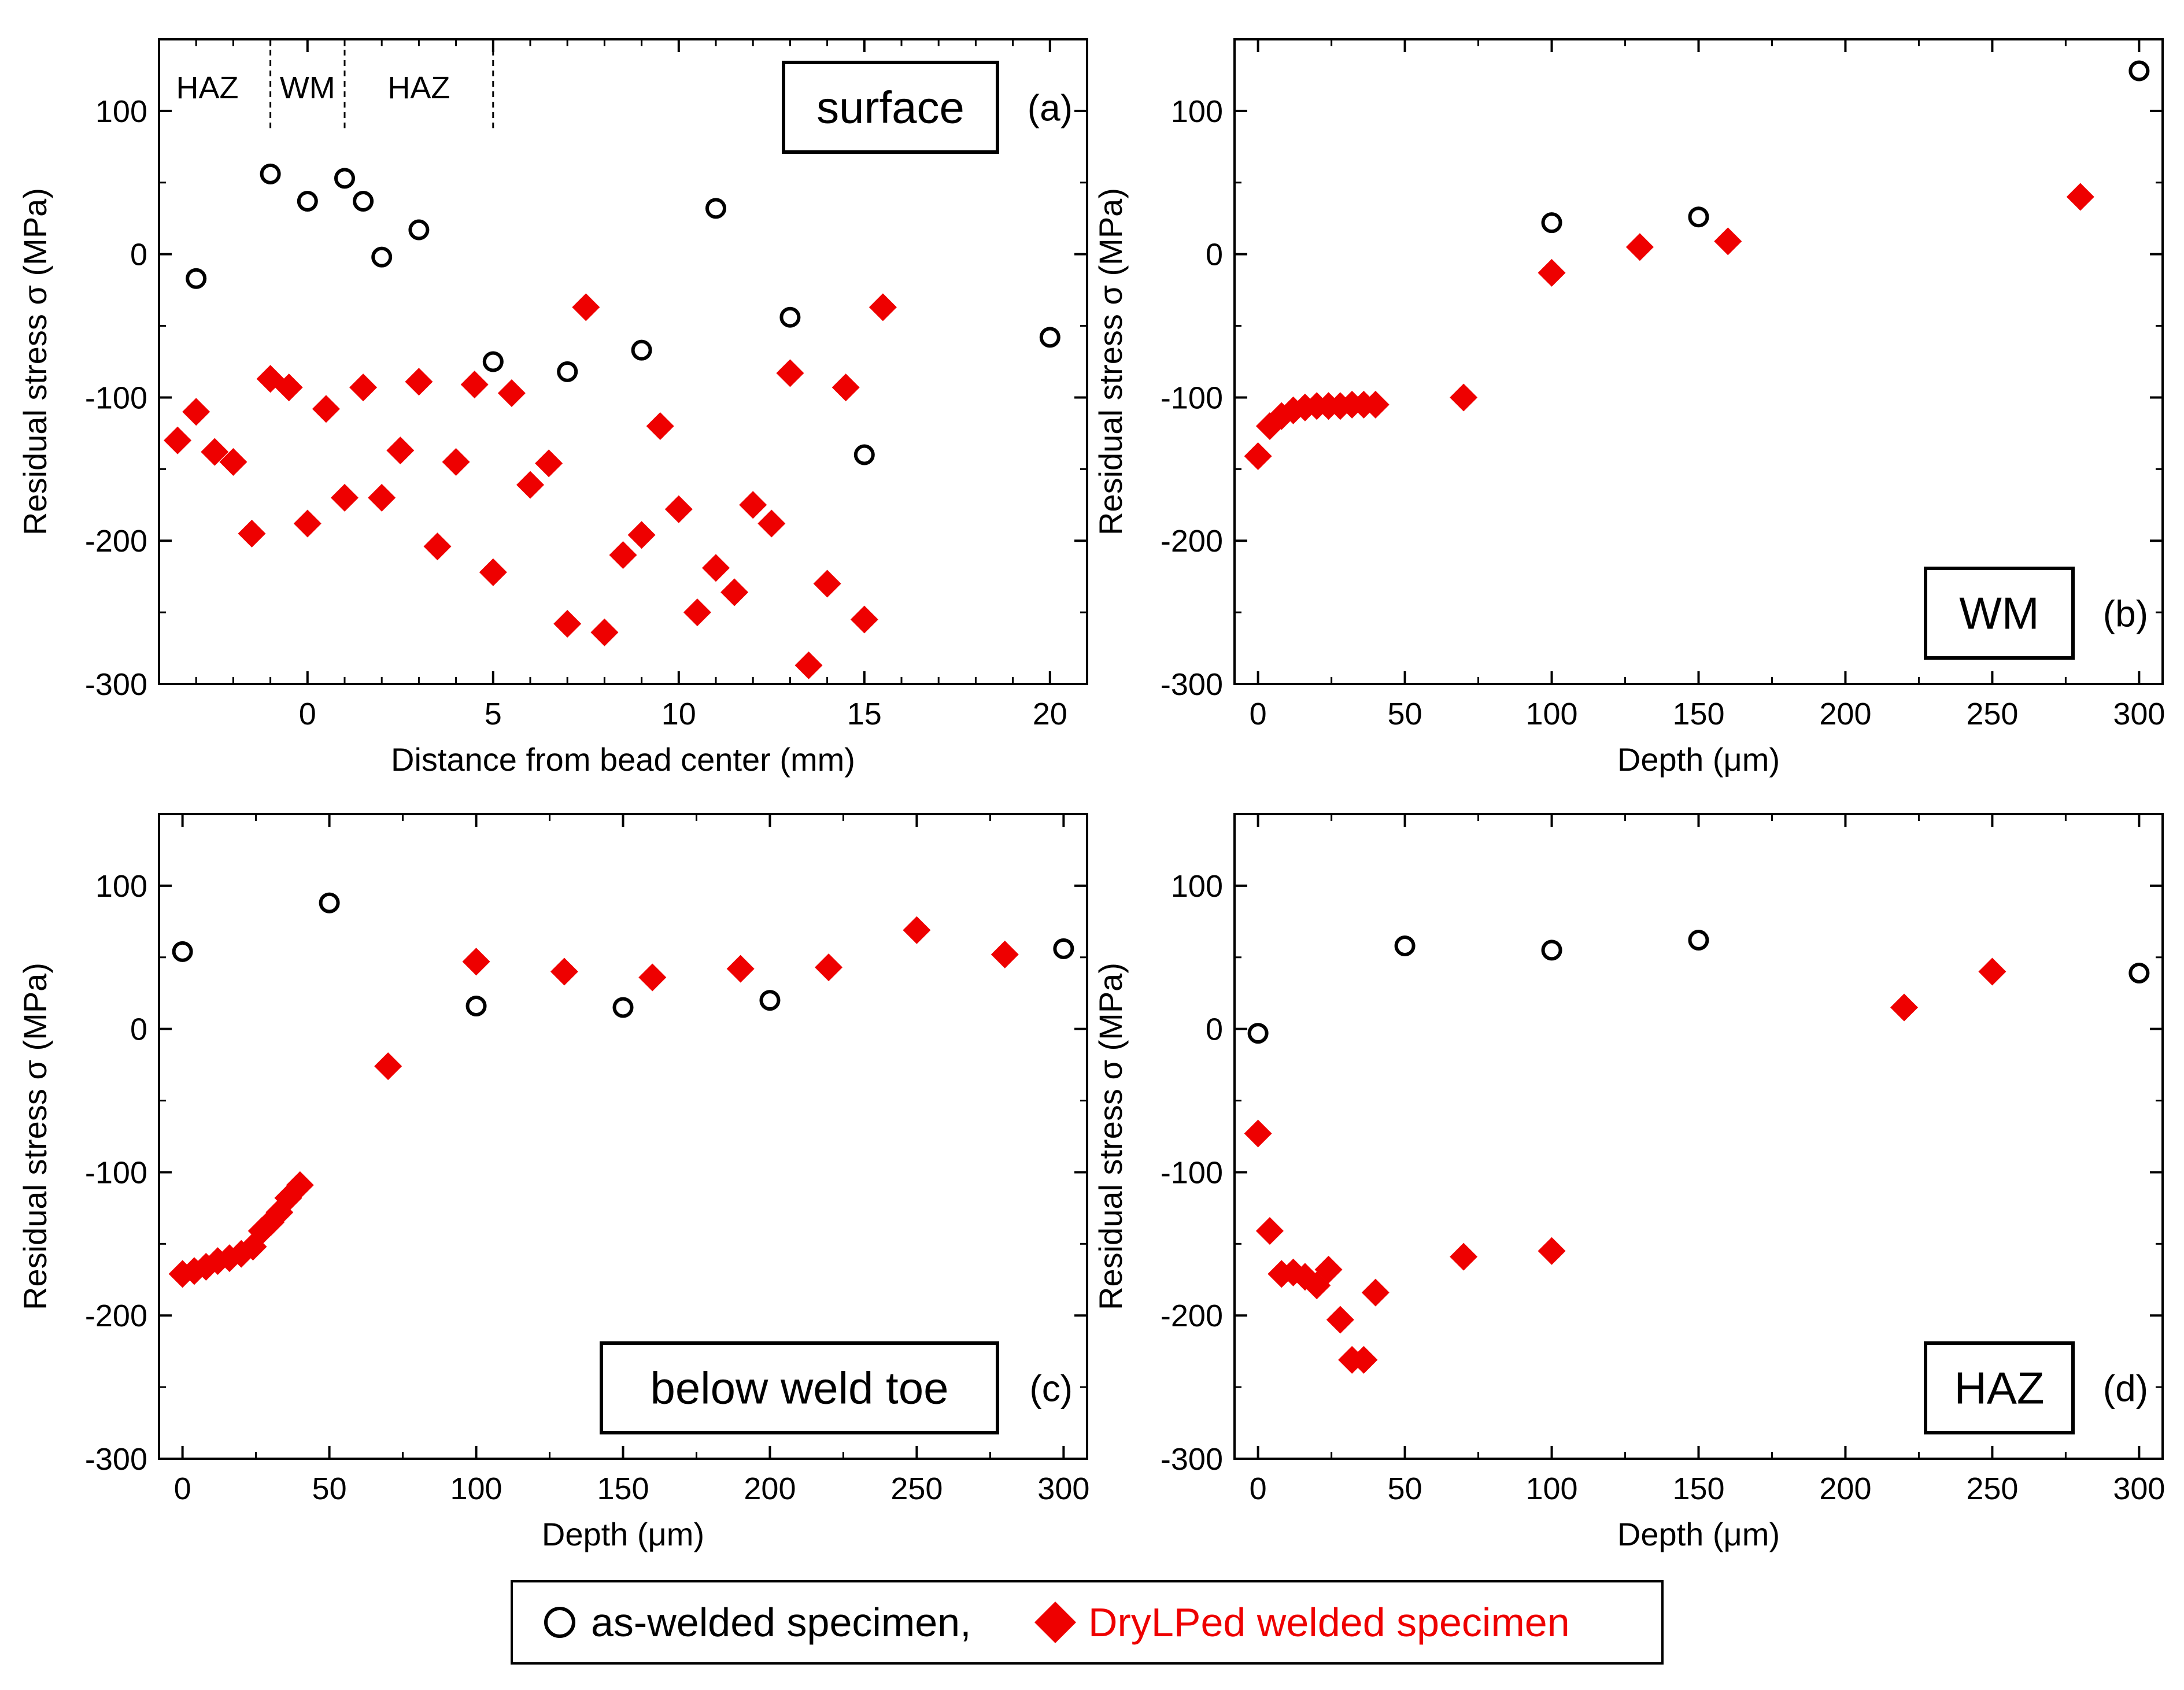 The height and width of the screenshot is (1690, 2184). Describe the element at coordinates (207, 88) in the screenshot. I see `region-label-haz: HAZ` at that location.